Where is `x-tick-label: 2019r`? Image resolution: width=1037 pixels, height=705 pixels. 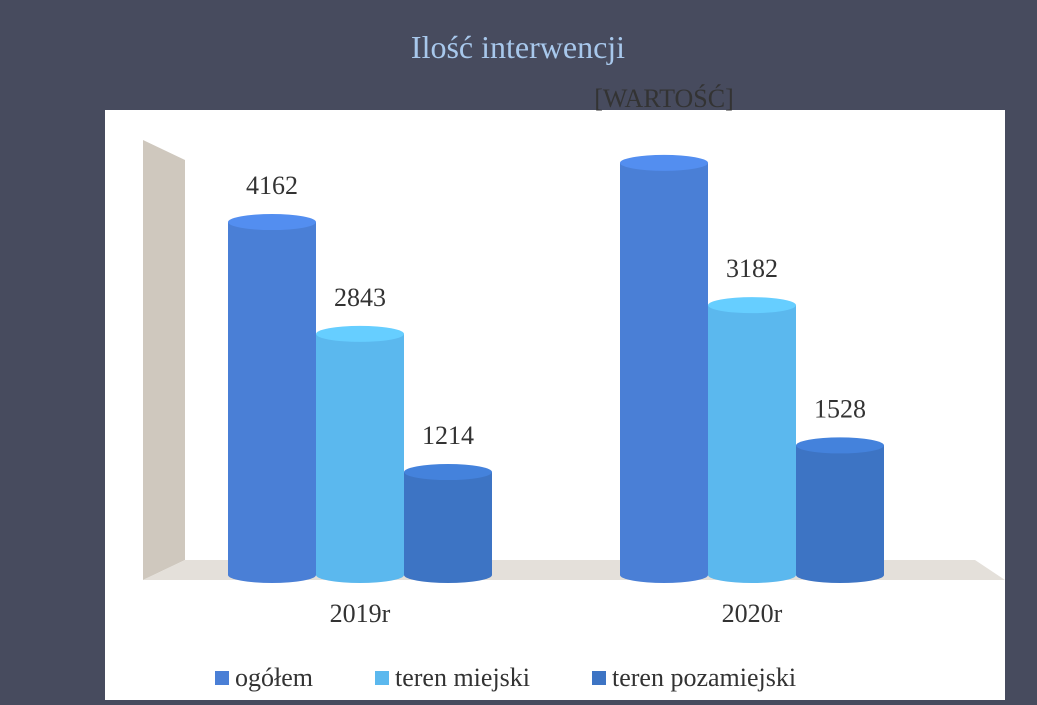 x-tick-label: 2019r is located at coordinates (360, 613).